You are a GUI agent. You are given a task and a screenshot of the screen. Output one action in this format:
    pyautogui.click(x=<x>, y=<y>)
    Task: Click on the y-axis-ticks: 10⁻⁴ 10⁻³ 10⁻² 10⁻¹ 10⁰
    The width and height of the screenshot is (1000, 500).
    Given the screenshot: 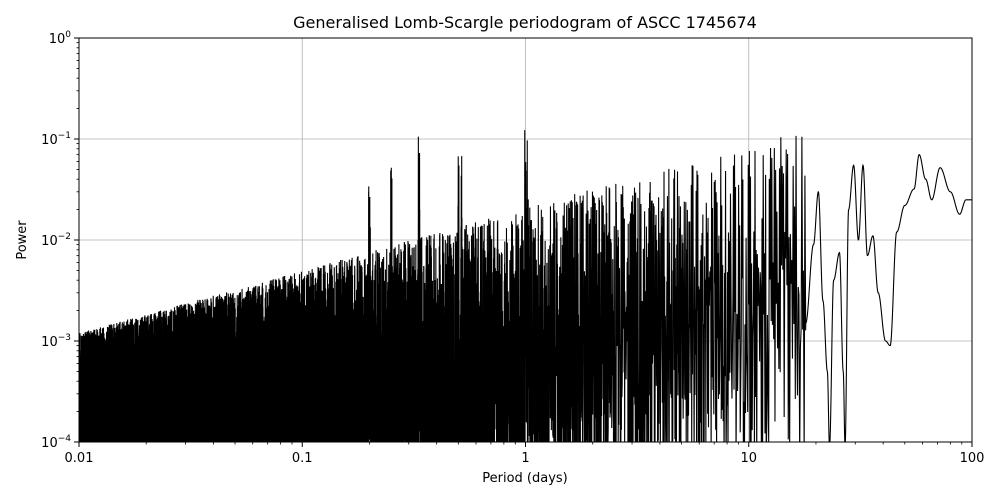 What is the action you would take?
    pyautogui.click(x=60, y=240)
    